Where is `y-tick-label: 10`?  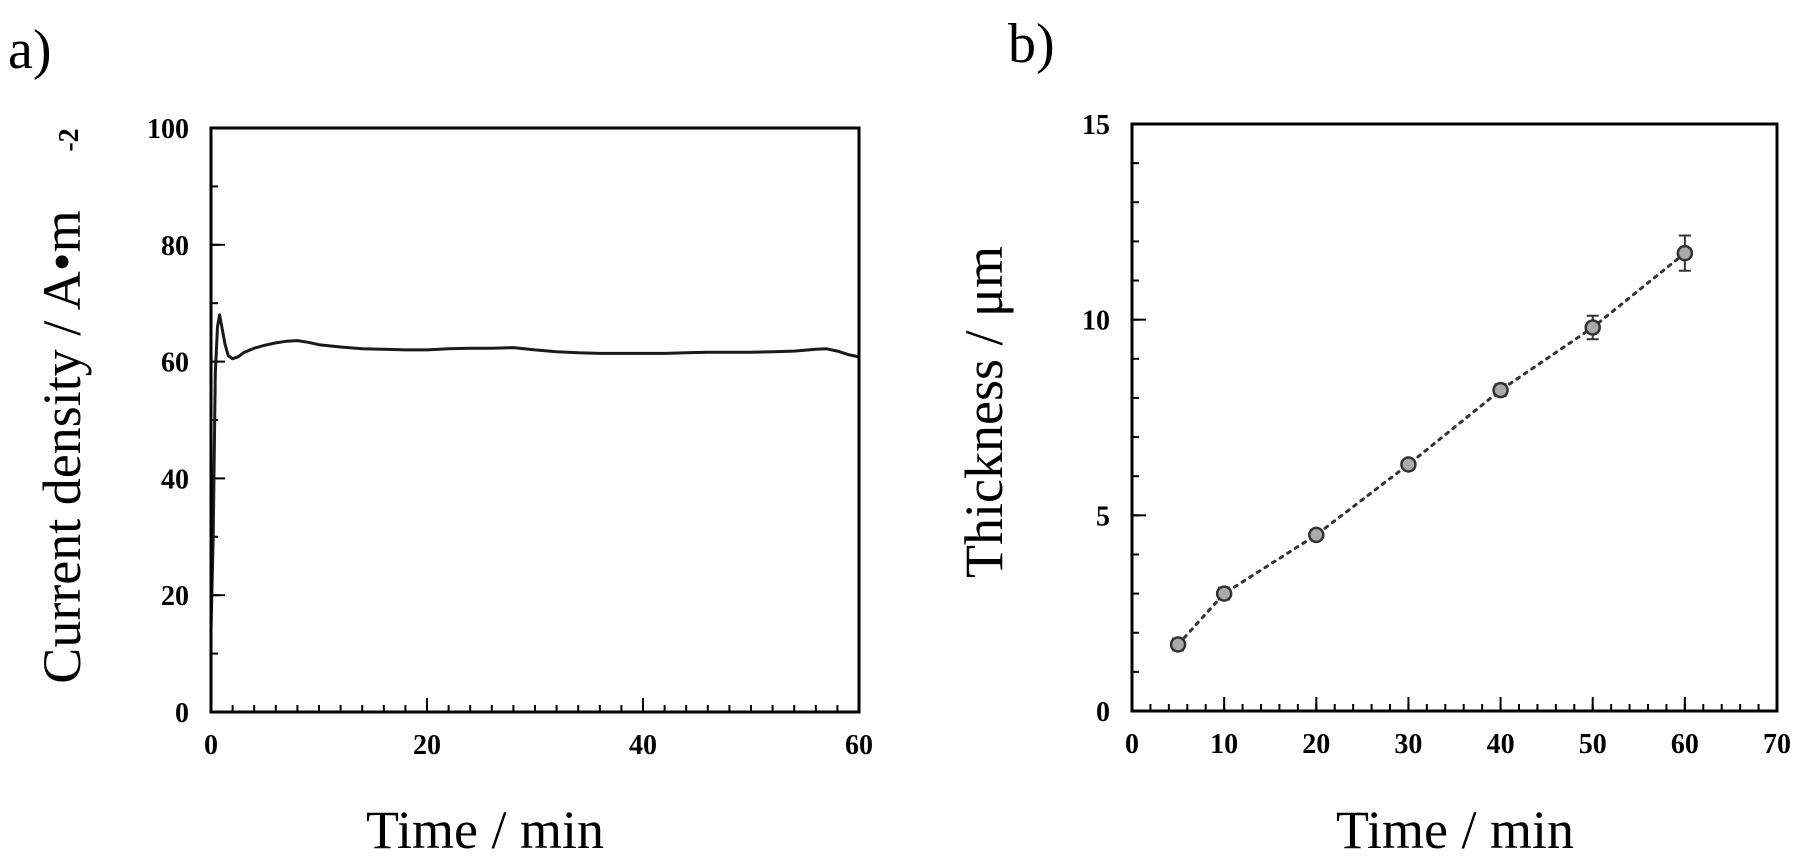
y-tick-label: 10 is located at coordinates (1096, 321).